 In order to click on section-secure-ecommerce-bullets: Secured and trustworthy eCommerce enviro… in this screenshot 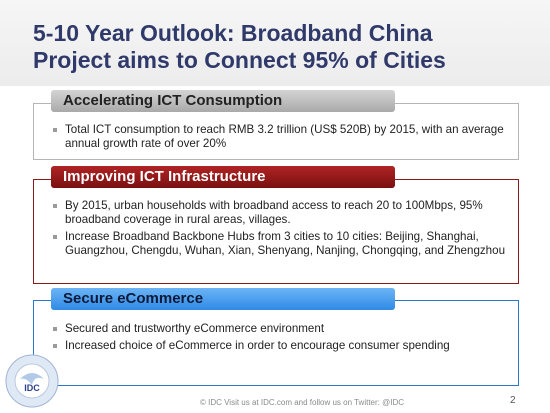, I will do `click(283, 339)`.